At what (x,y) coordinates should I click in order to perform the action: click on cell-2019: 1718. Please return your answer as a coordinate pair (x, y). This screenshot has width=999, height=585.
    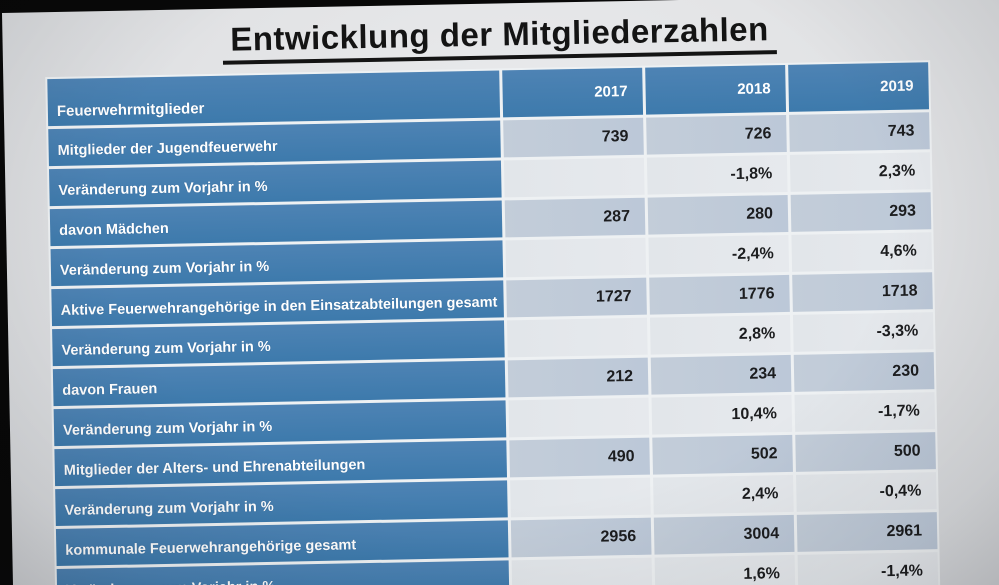
    Looking at the image, I should click on (862, 292).